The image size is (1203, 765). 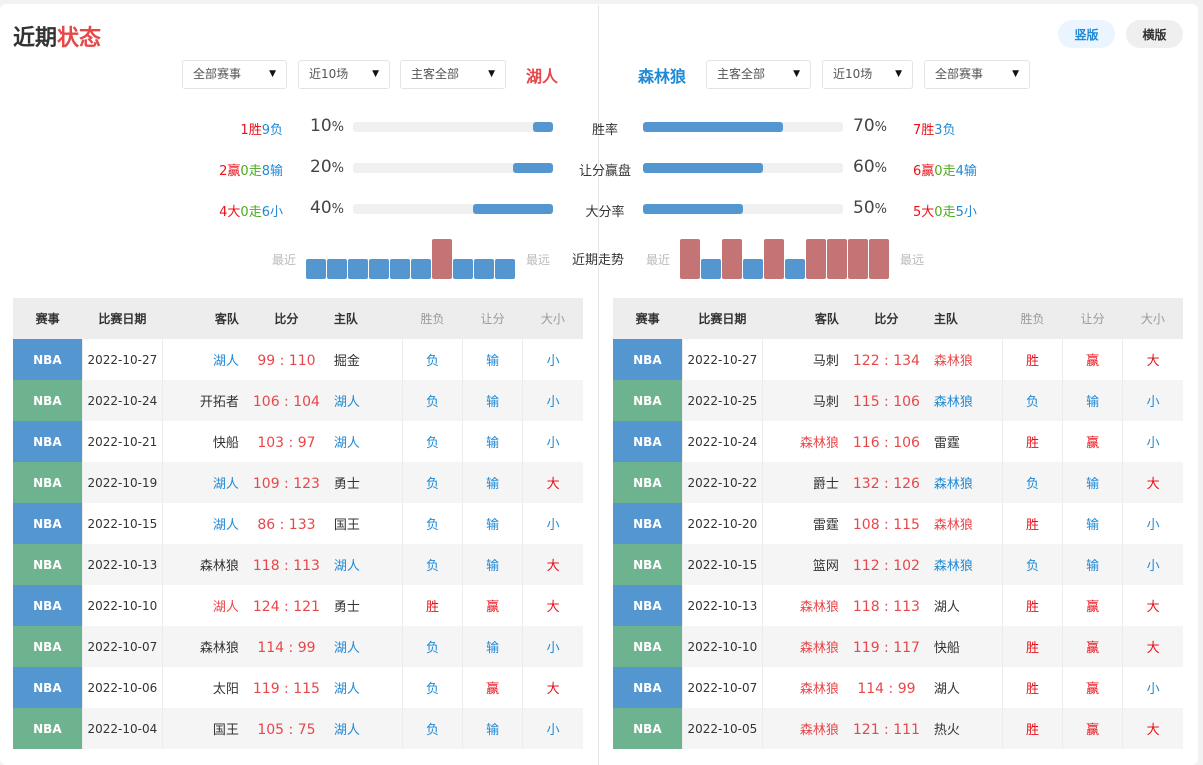 I want to click on record-part: 走, so click(x=255, y=212).